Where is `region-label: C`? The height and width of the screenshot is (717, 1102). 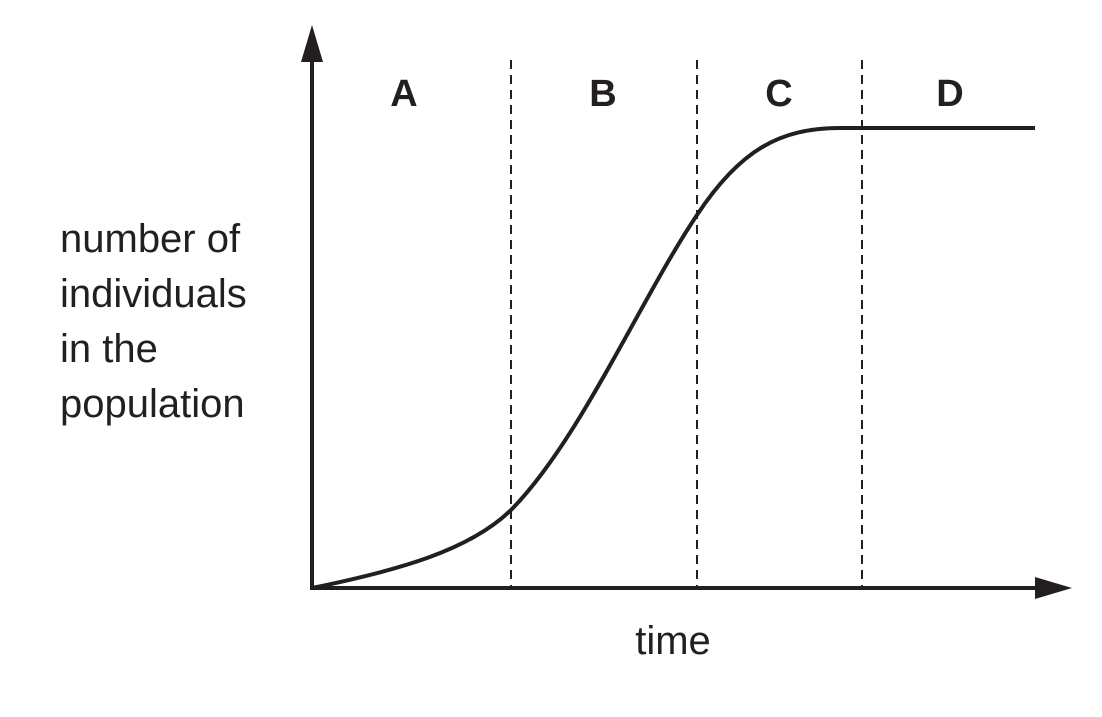
region-label: C is located at coordinates (778, 94).